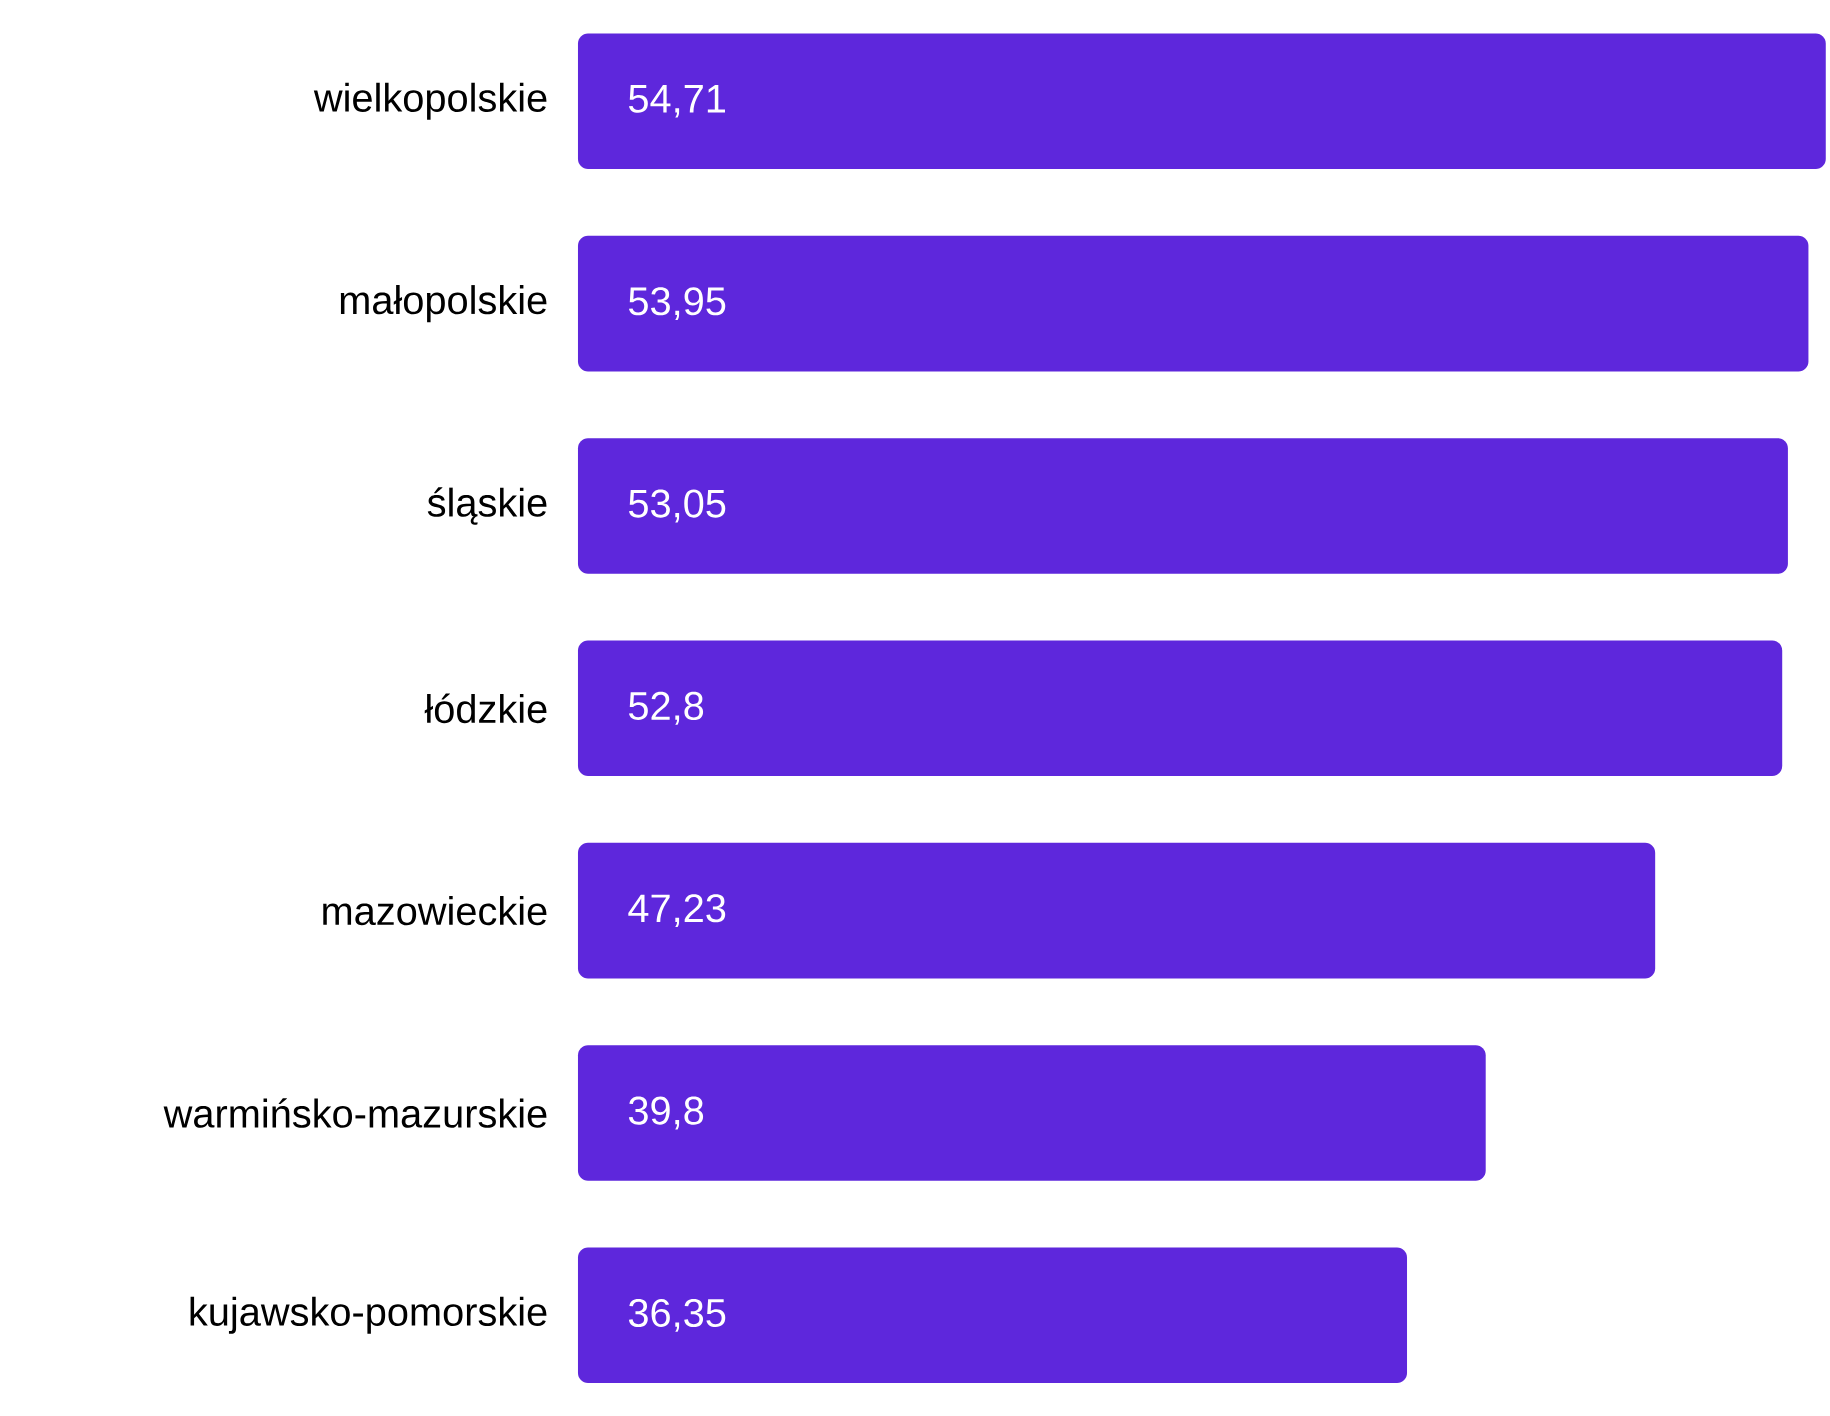 This screenshot has height=1416, width=1830. Describe the element at coordinates (485, 708) in the screenshot. I see `y-tick-label: łódzkie` at that location.